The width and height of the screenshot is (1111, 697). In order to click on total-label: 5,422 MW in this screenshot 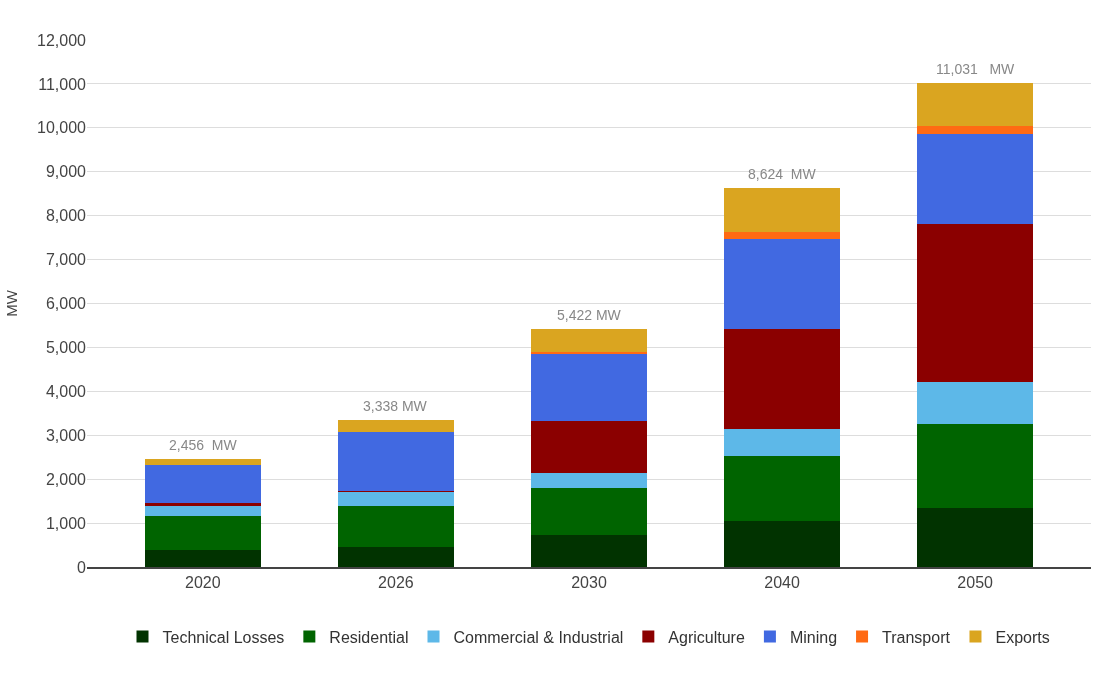, I will do `click(589, 315)`.